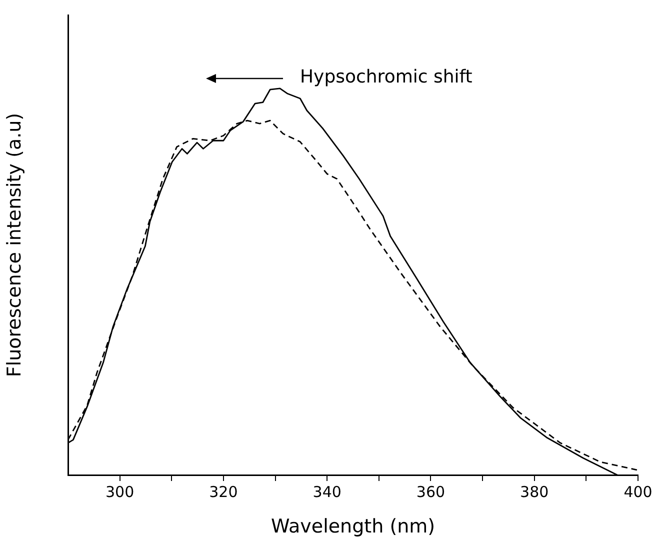 This screenshot has height=543, width=657. I want to click on x-tick-label: 340, so click(327, 491).